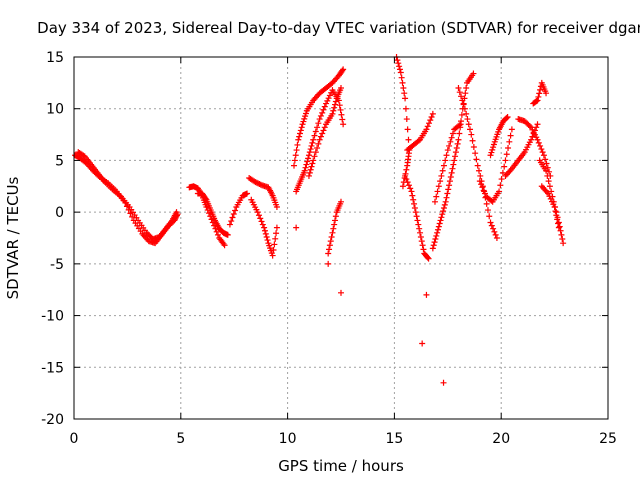  I want to click on x-tick-label: 15, so click(394, 439).